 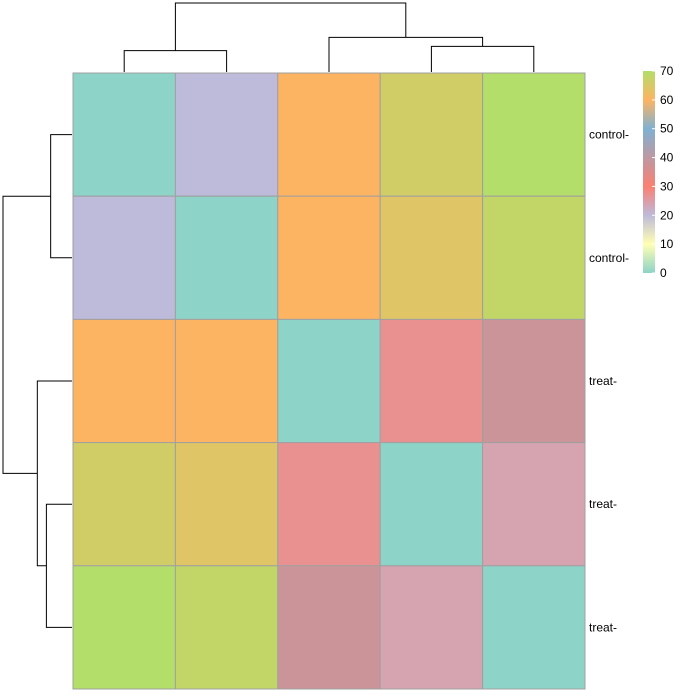 What do you see at coordinates (226, 627) in the screenshot?
I see `heatmap-cell-r4-c1` at bounding box center [226, 627].